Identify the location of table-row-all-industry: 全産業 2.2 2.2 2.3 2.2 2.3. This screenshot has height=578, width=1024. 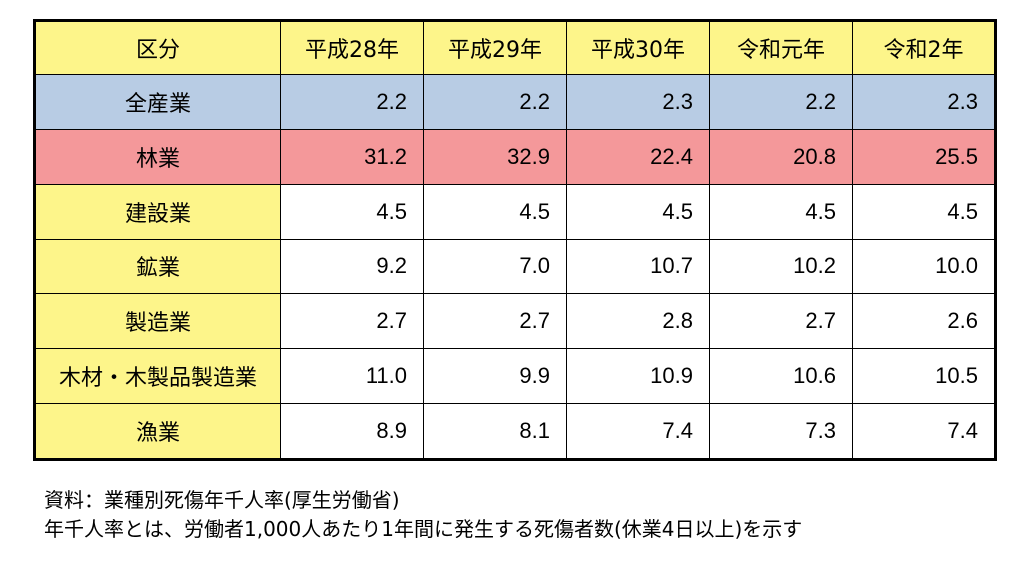
(515, 102).